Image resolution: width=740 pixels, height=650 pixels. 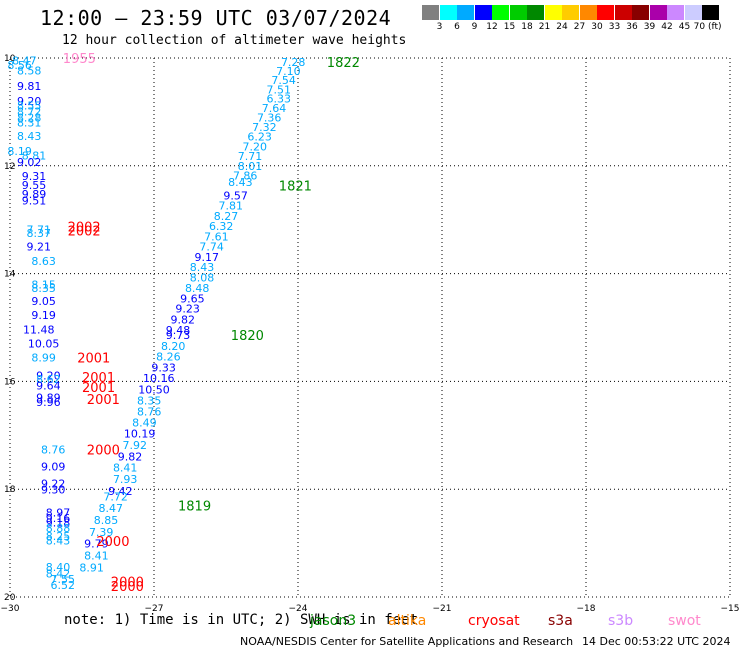 What do you see at coordinates (29, 70) in the screenshot?
I see `data-point-label: 8.58` at bounding box center [29, 70].